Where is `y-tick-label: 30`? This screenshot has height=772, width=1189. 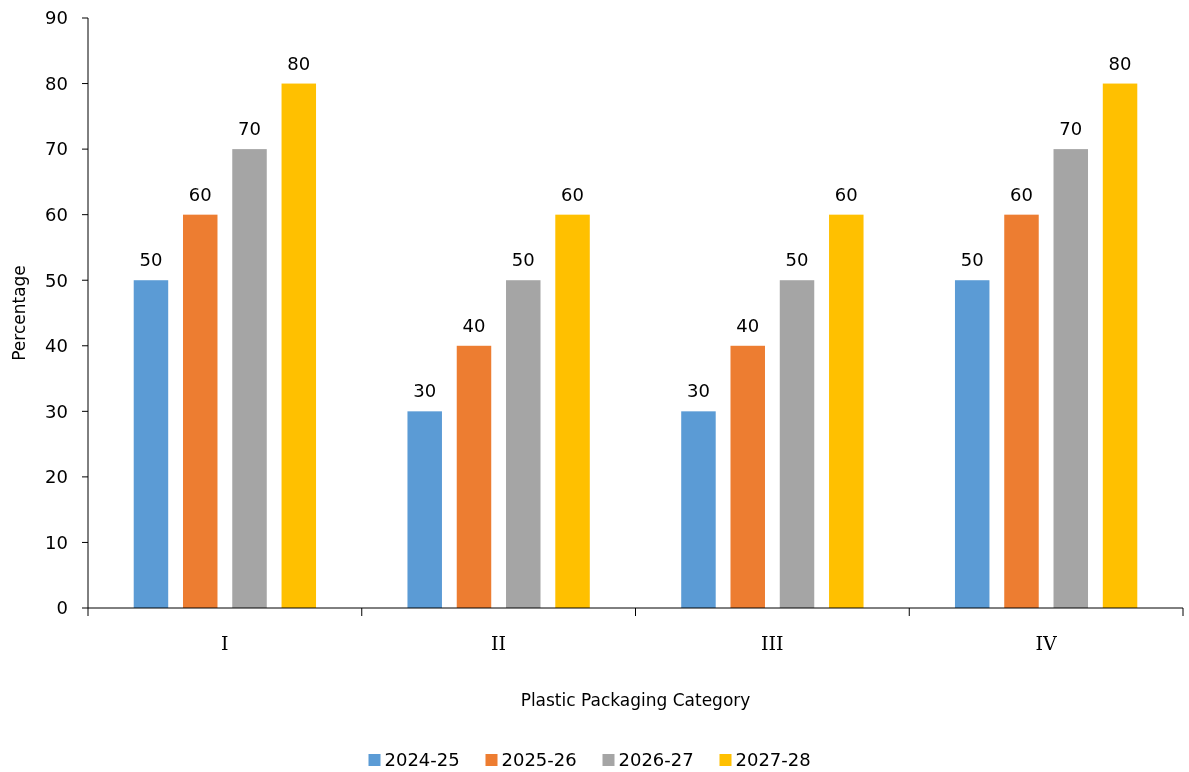
y-tick-label: 30 is located at coordinates (56, 411).